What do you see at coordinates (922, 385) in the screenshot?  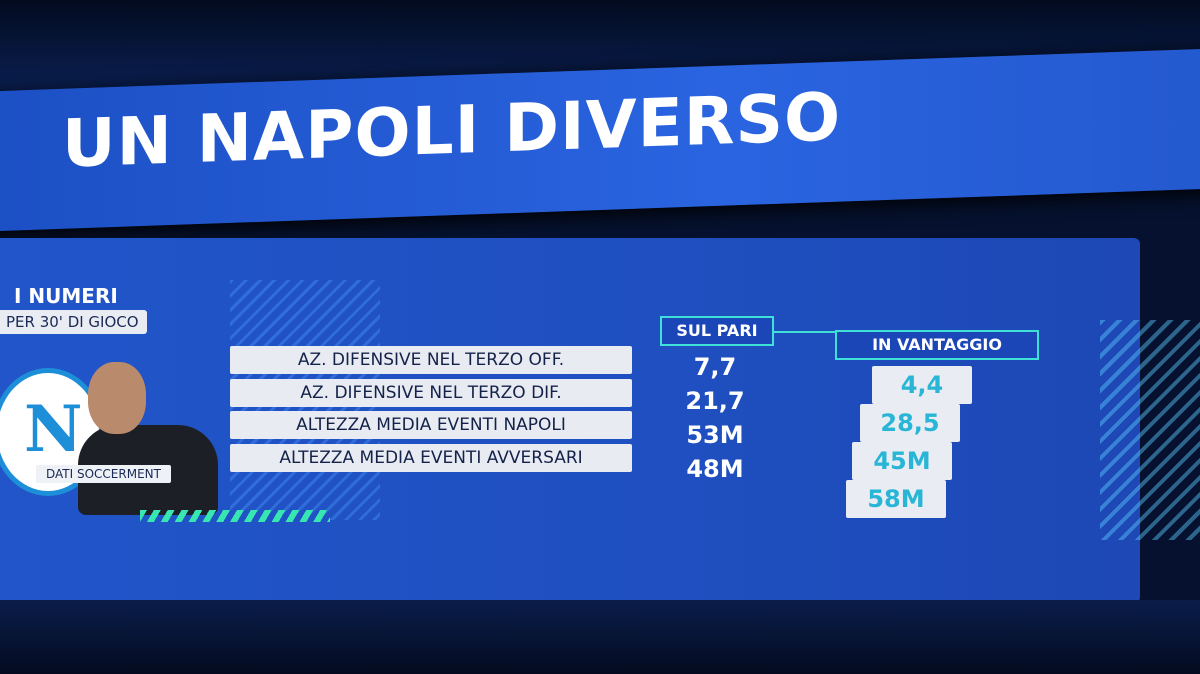 I see `value-in-vantaggio: 4,4` at bounding box center [922, 385].